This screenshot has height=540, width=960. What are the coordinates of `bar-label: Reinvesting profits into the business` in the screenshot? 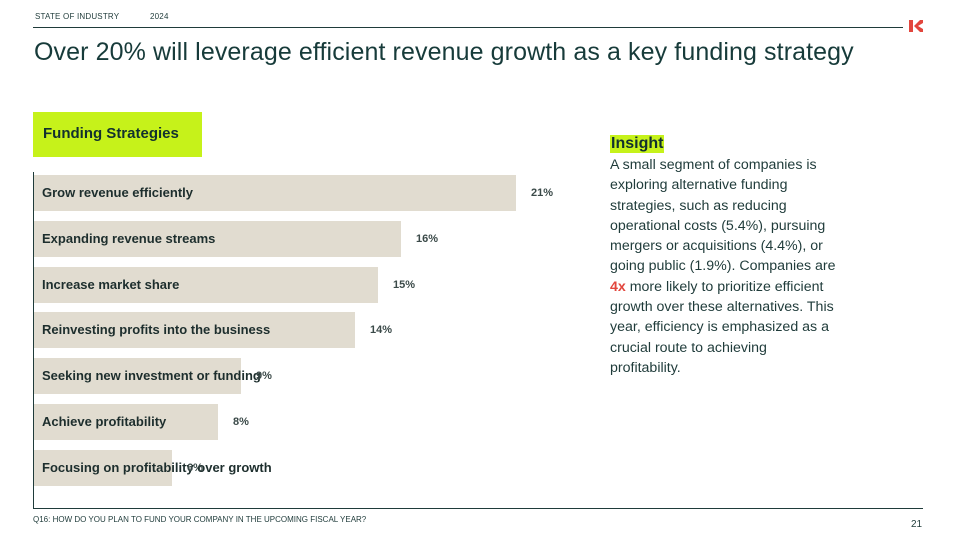 It's located at (156, 329).